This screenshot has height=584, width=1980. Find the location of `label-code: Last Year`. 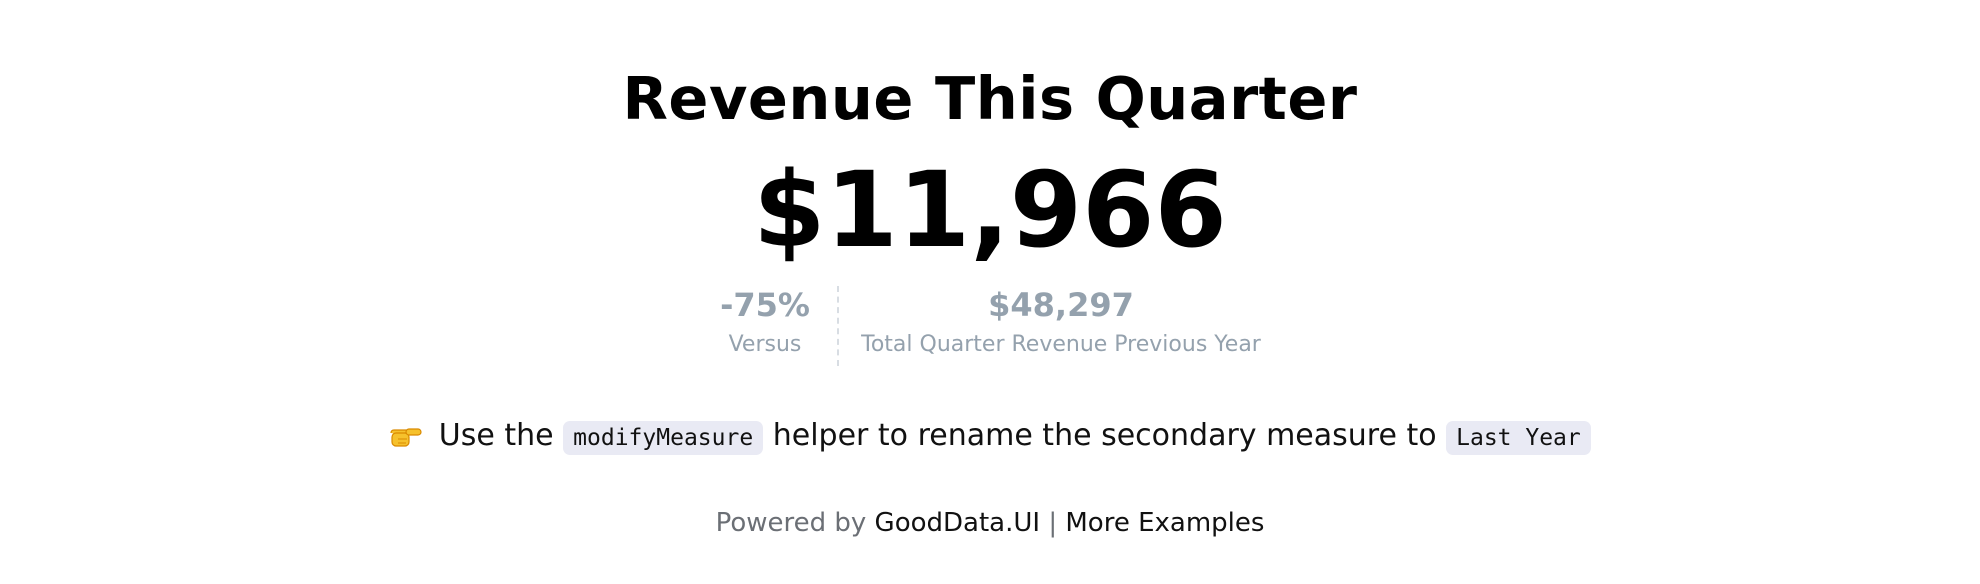

label-code: Last Year is located at coordinates (1518, 438).